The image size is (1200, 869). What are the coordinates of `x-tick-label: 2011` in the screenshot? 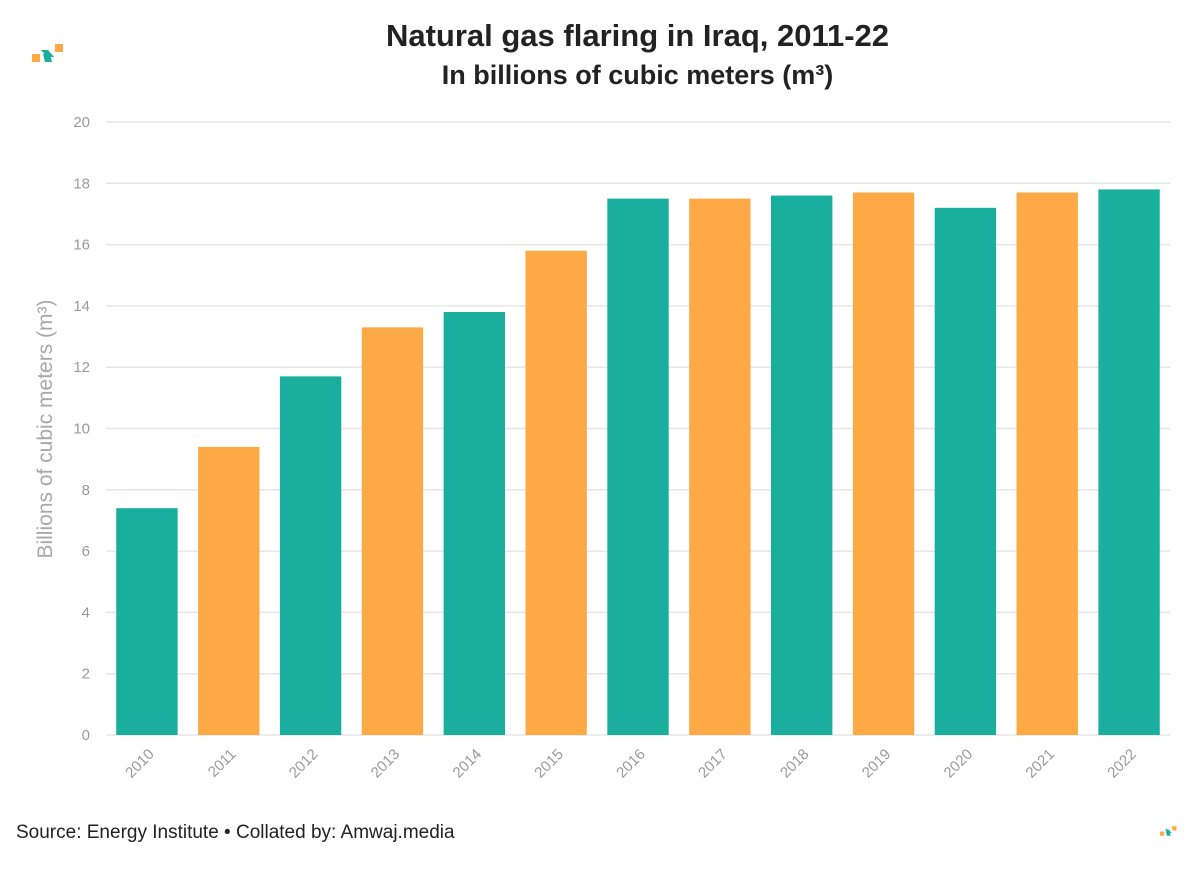 It's located at (222, 763).